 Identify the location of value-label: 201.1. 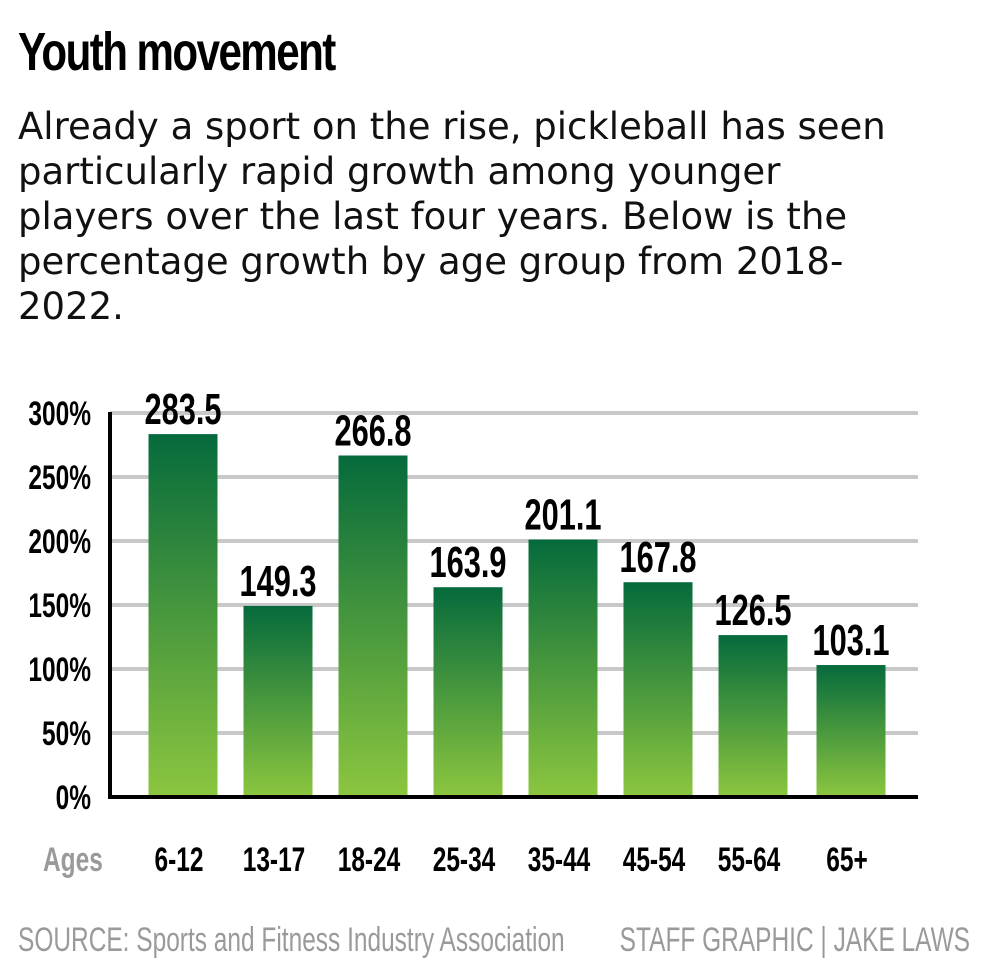
(562, 515).